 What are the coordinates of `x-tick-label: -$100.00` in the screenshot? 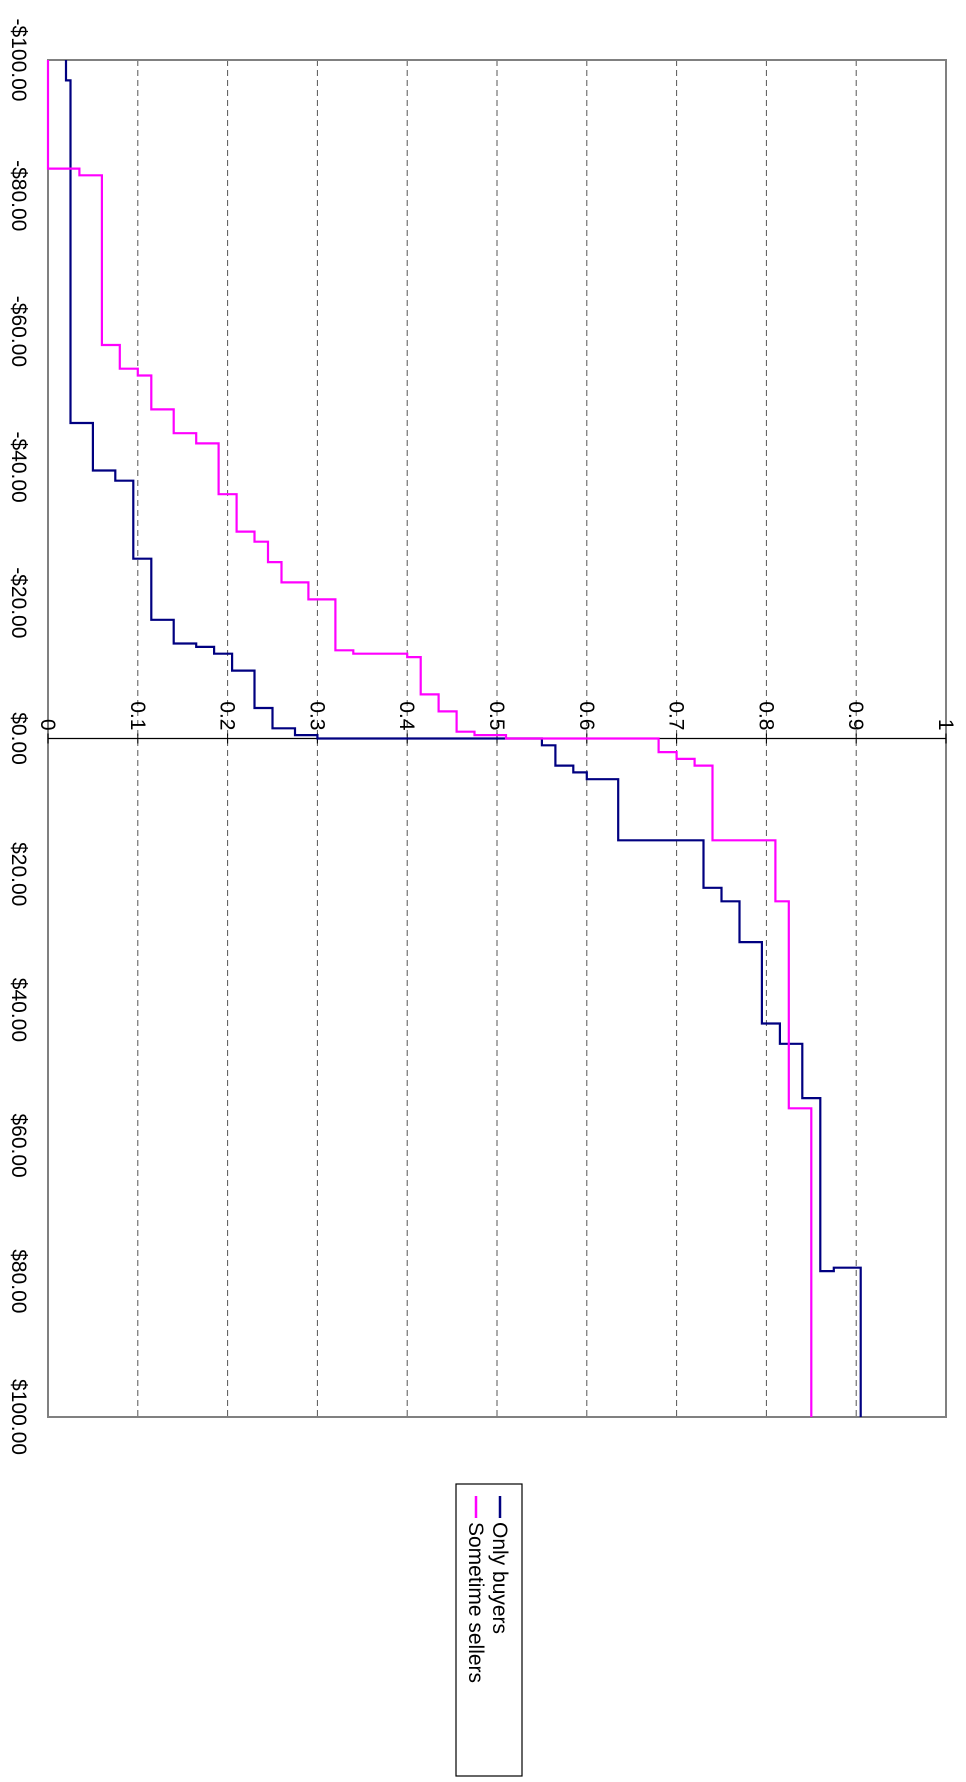 It's located at (18, 60).